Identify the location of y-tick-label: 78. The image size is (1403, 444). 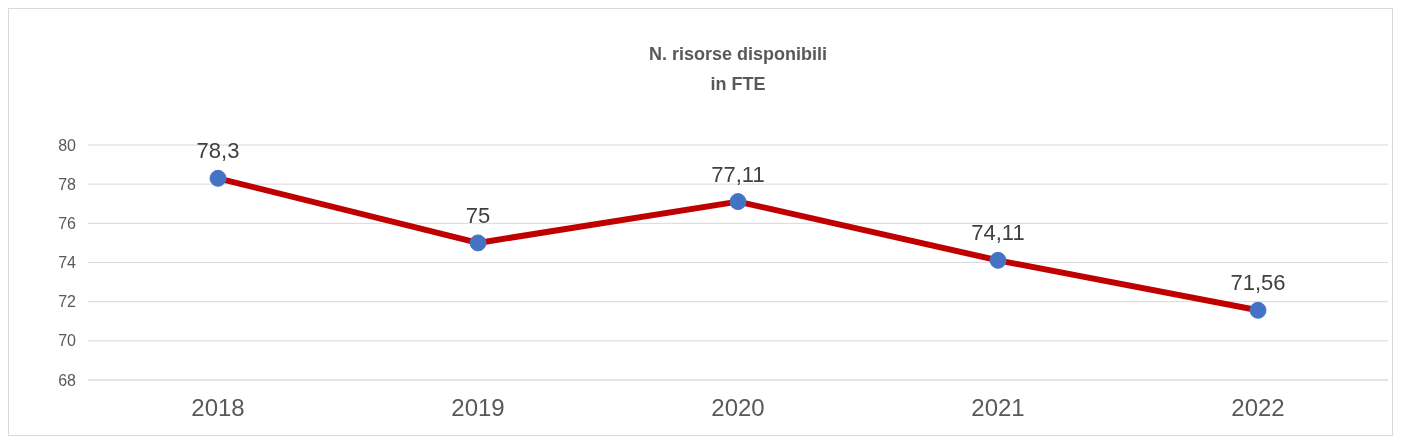
(67, 184).